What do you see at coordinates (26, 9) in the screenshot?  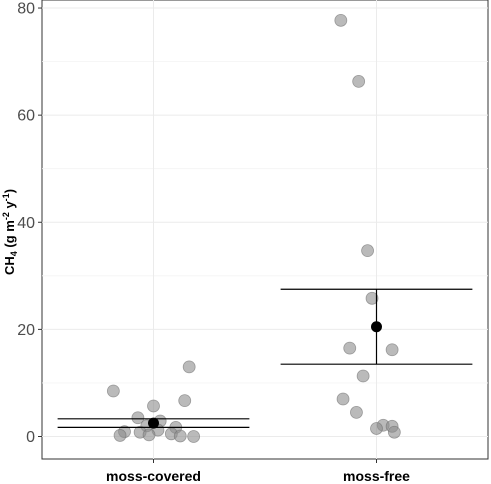 I see `y-tick-label: 80` at bounding box center [26, 9].